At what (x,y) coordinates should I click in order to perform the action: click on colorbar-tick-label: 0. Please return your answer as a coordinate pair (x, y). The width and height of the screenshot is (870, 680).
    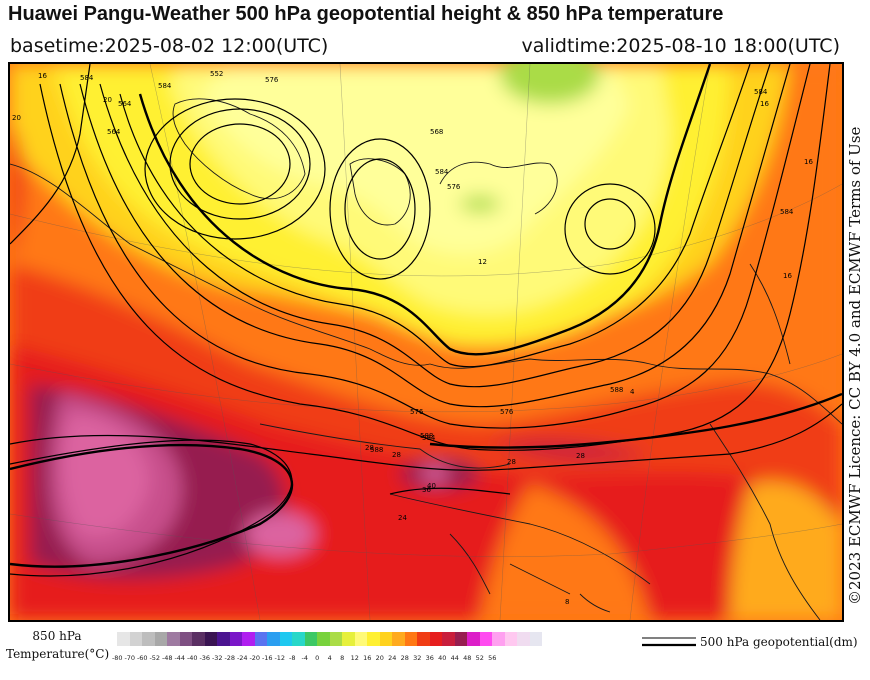
    Looking at the image, I should click on (317, 658).